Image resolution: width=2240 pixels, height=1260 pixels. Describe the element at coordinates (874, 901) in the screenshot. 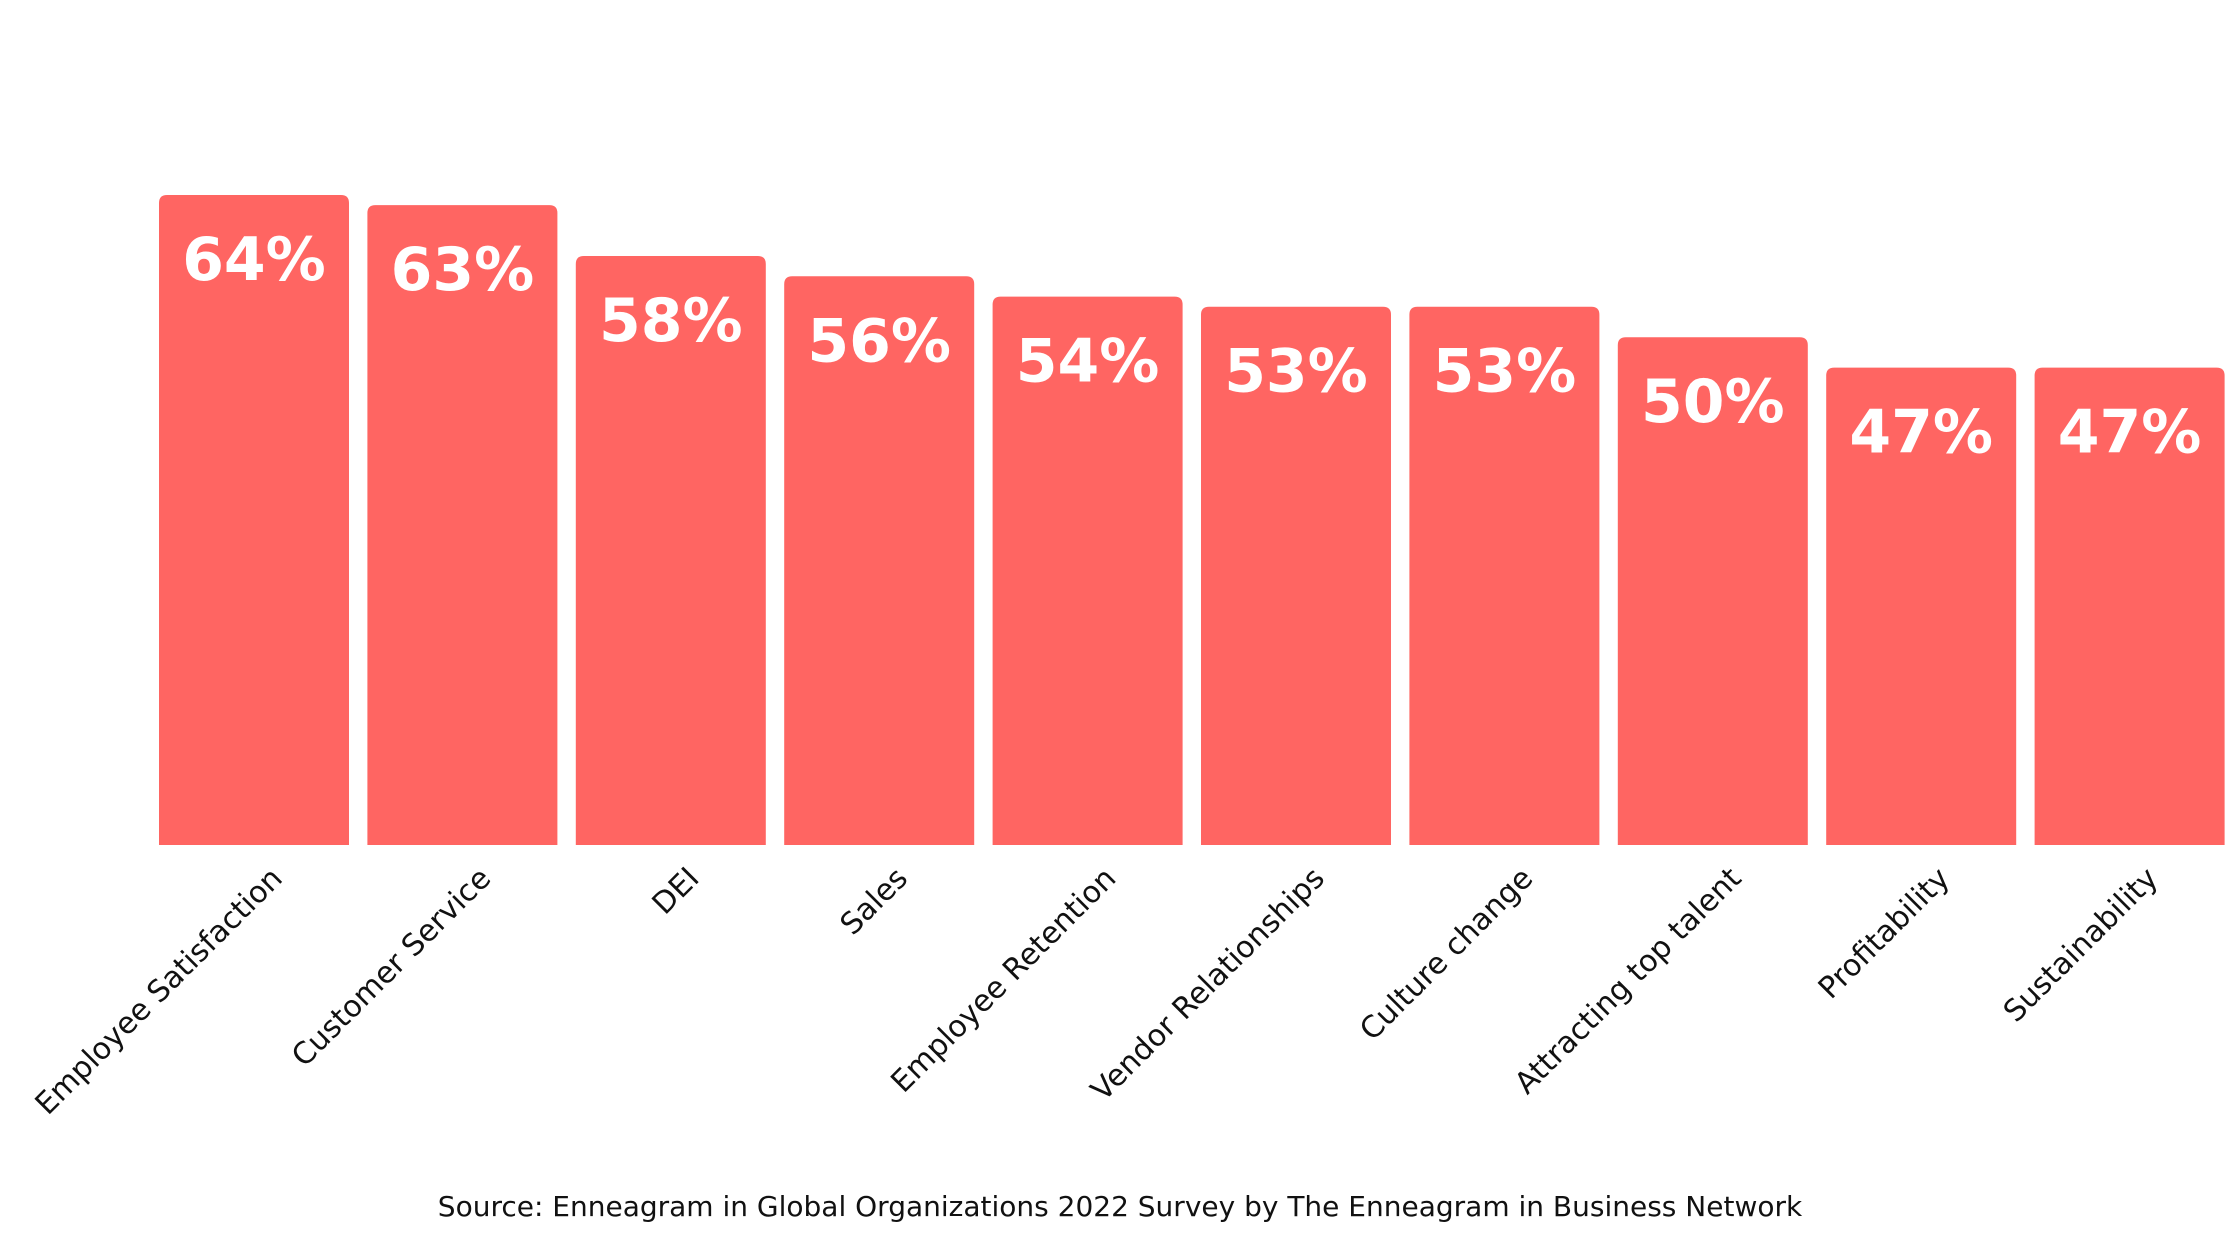

I see `category-label: Sales` at that location.